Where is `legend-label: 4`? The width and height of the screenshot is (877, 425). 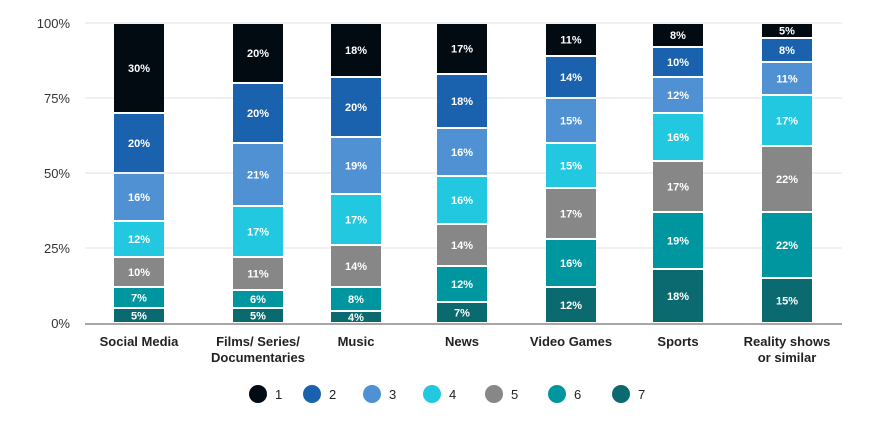 legend-label: 4 is located at coordinates (452, 394).